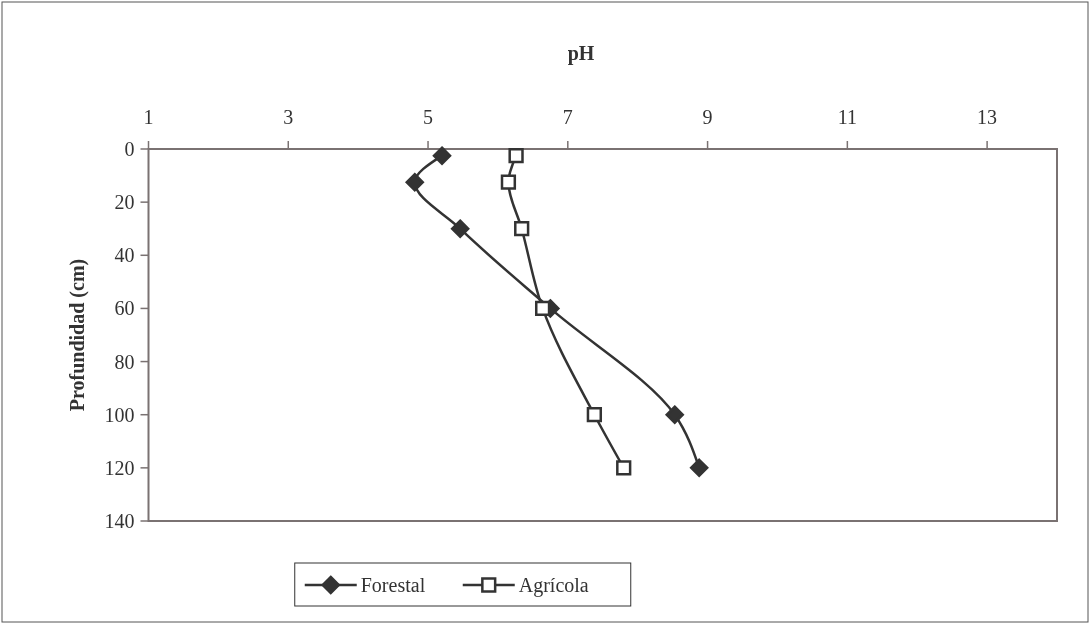 This screenshot has height=624, width=1090. Describe the element at coordinates (119, 467) in the screenshot. I see `y-tick-label: 120` at that location.